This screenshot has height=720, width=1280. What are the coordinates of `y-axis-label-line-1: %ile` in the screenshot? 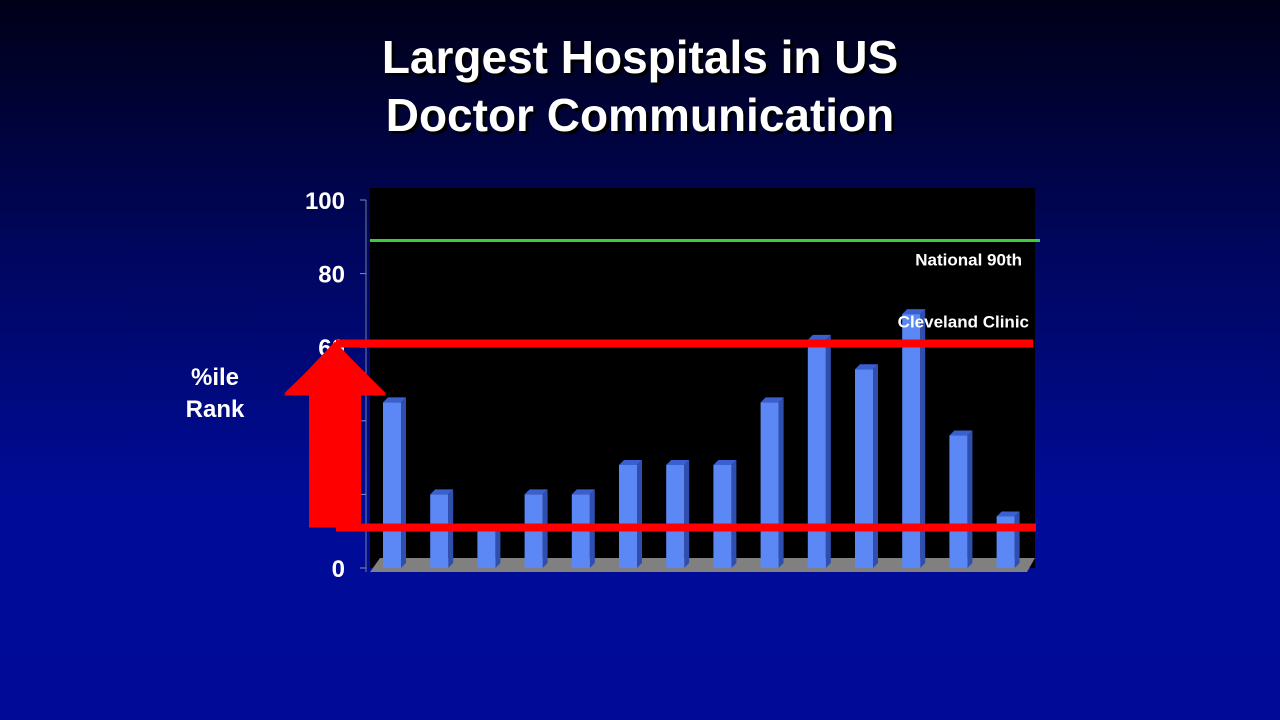 It's located at (215, 377).